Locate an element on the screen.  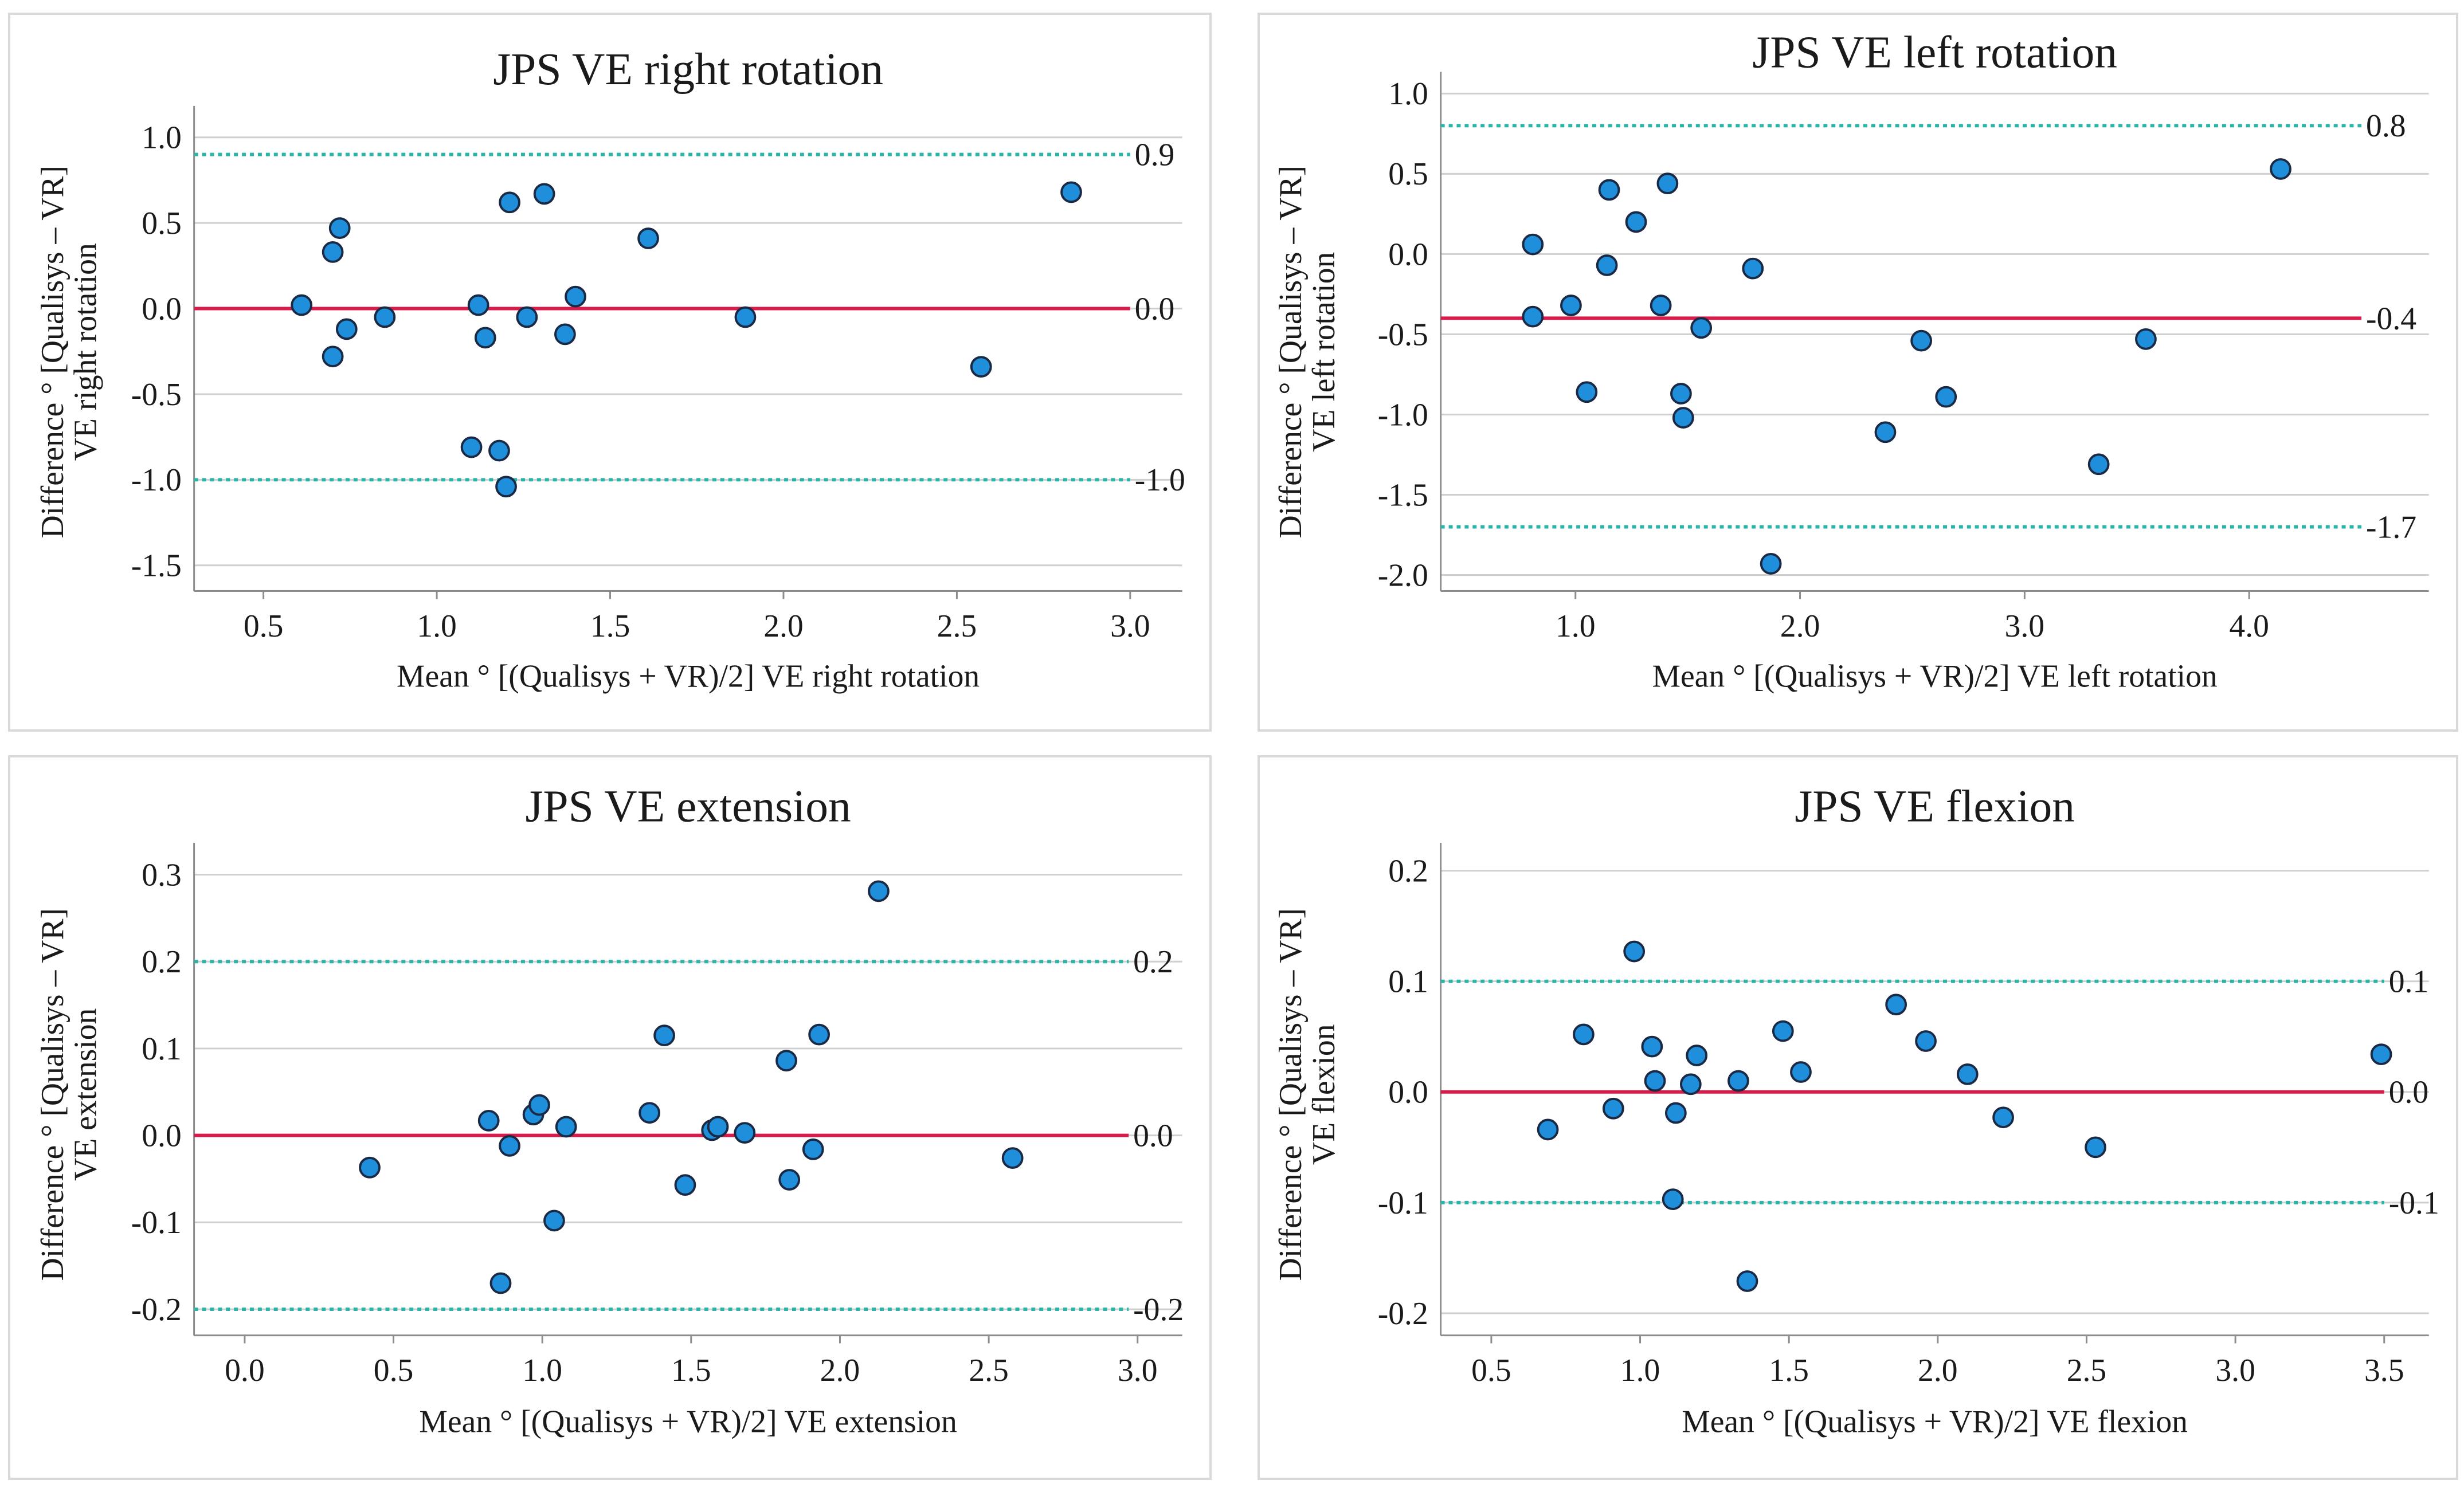
upper-limit-label: 0.9 is located at coordinates (1155, 154).